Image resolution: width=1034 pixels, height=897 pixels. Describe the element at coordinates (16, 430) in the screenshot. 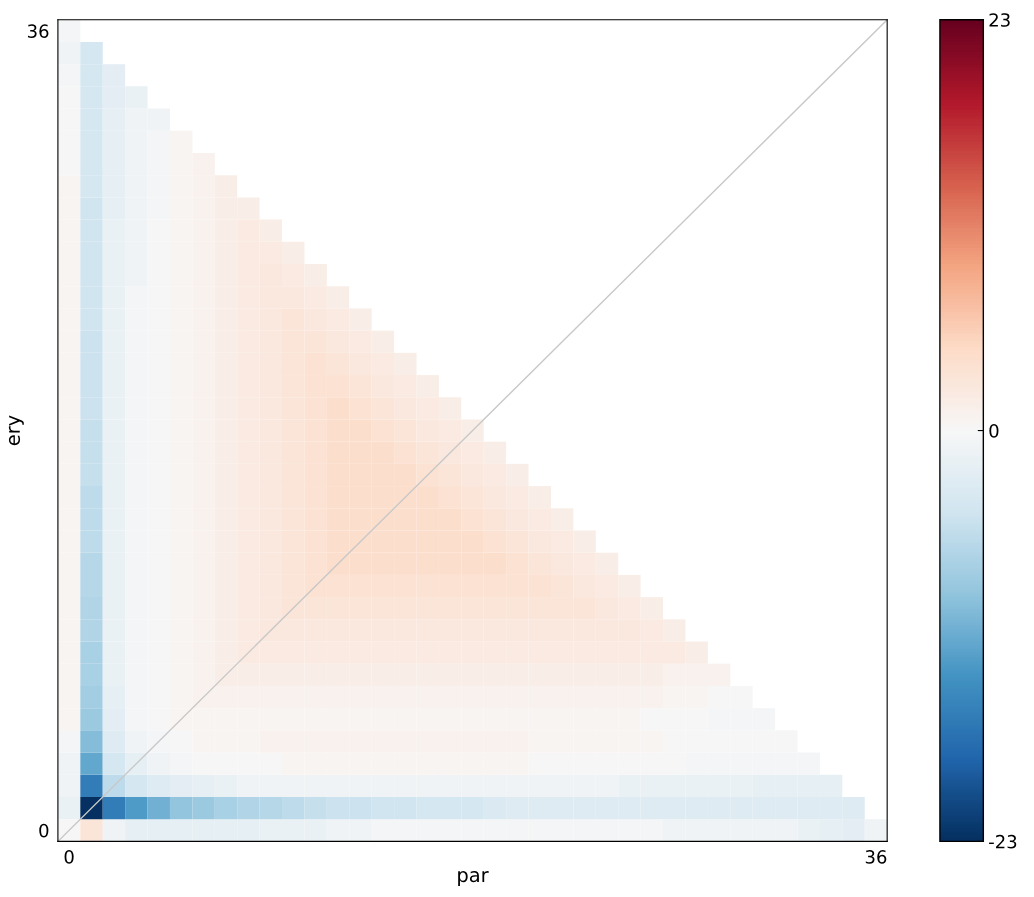

I see `y-axis-title: ery` at that location.